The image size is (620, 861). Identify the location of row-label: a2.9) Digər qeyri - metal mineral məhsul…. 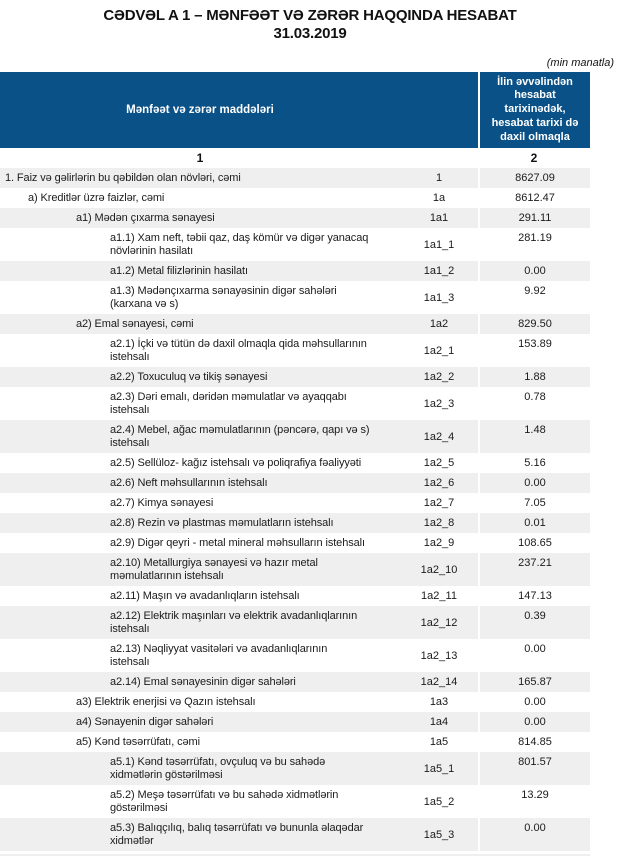
(237, 542).